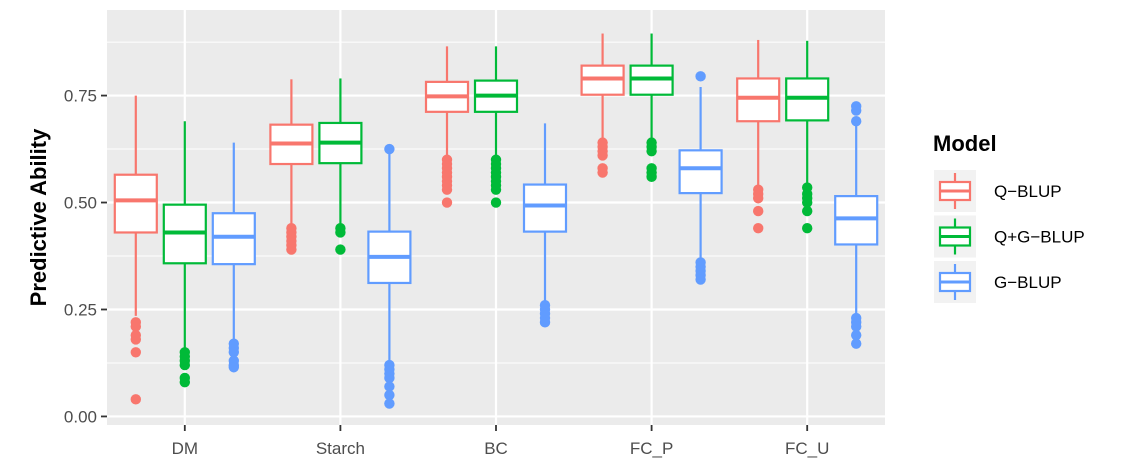 Image resolution: width=1125 pixels, height=467 pixels. I want to click on box-DM-G−BLUP, so click(233, 257).